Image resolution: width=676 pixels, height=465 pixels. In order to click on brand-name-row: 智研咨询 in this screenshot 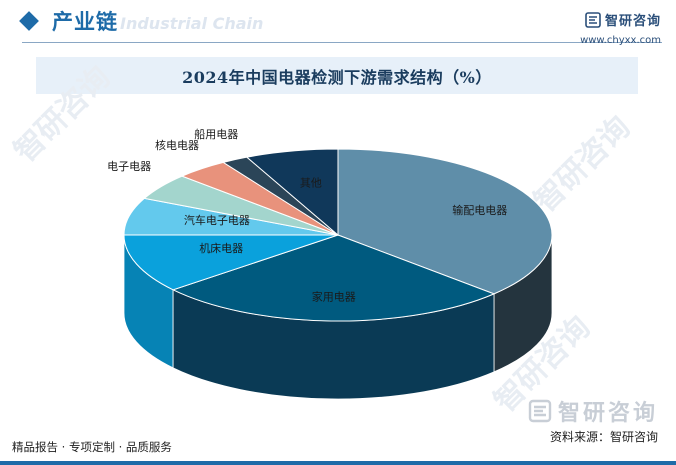, I will do `click(620, 19)`.